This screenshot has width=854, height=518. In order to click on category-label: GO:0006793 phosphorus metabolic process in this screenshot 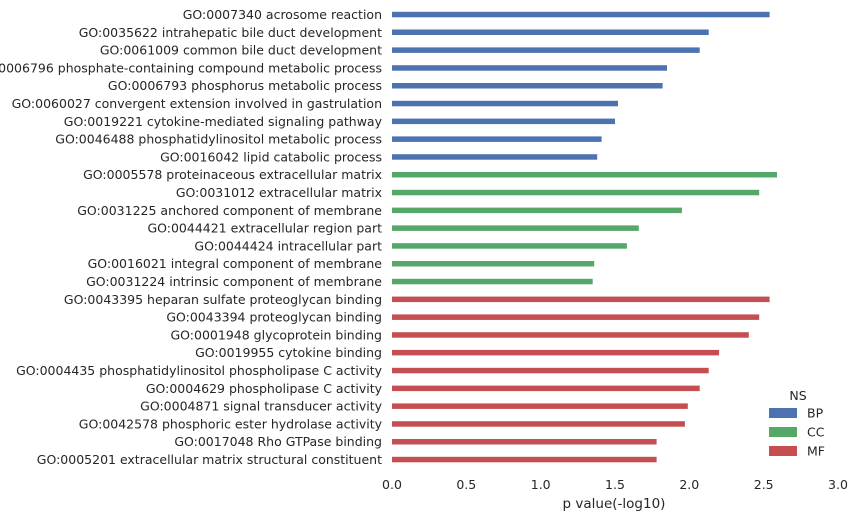, I will do `click(245, 85)`.